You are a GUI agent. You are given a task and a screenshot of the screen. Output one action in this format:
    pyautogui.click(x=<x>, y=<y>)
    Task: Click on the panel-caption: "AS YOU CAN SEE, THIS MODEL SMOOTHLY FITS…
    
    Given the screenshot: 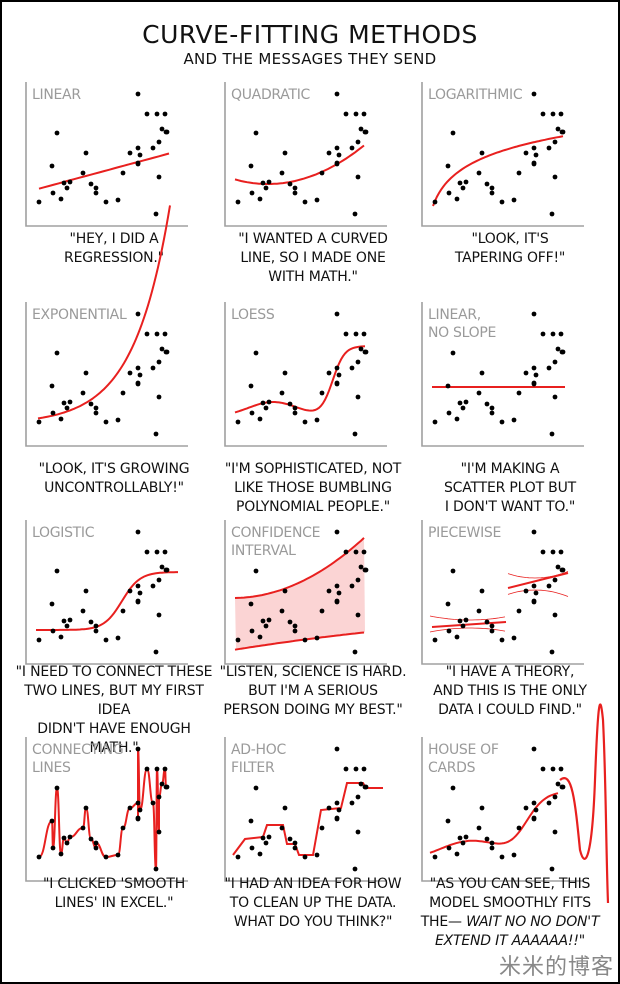 What is the action you would take?
    pyautogui.click(x=510, y=912)
    